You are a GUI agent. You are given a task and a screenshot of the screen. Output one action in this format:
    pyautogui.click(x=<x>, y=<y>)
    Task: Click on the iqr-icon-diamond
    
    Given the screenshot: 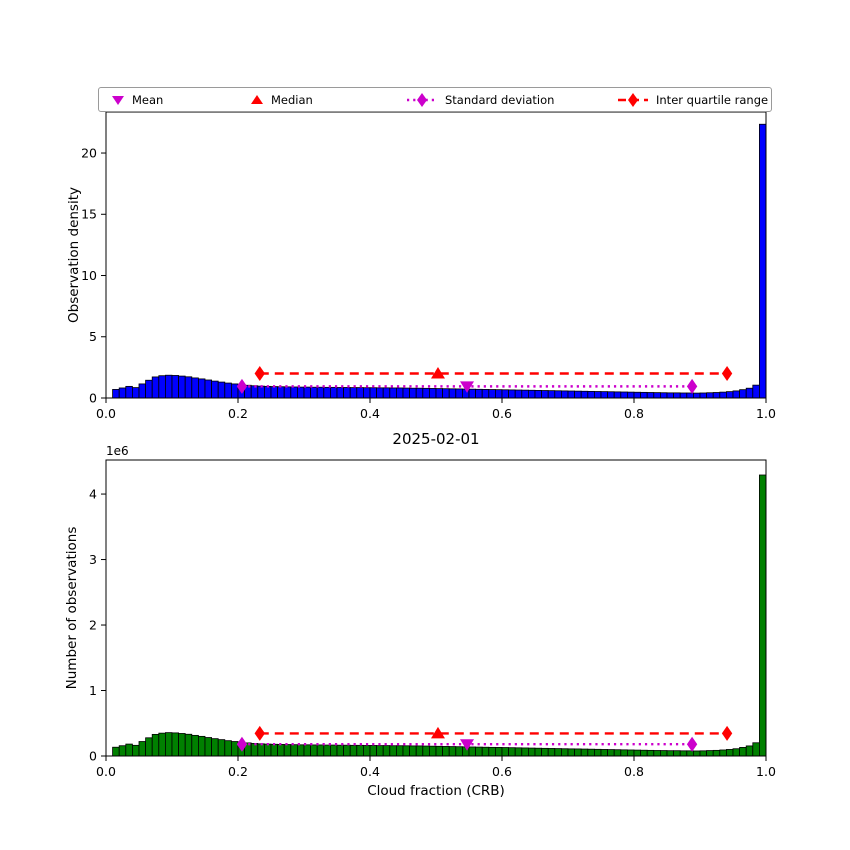 What is the action you would take?
    pyautogui.click(x=633, y=99)
    